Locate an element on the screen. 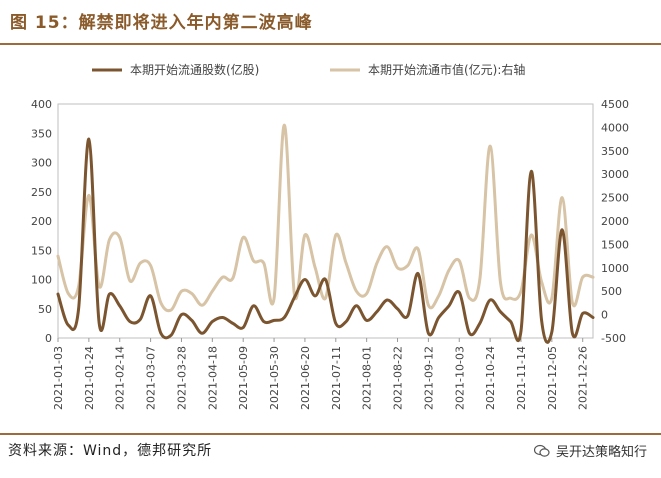 The image size is (661, 478). x-tick-label: 2021-10-03 is located at coordinates (459, 378).